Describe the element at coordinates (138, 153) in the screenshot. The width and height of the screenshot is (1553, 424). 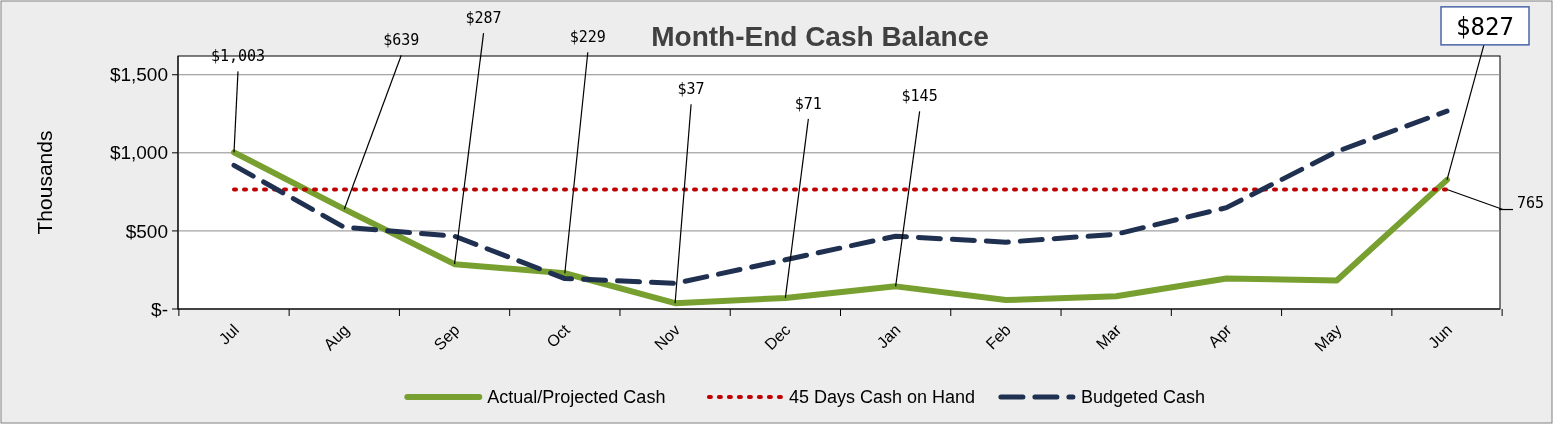
I see `y-tick-label: $1,000` at that location.